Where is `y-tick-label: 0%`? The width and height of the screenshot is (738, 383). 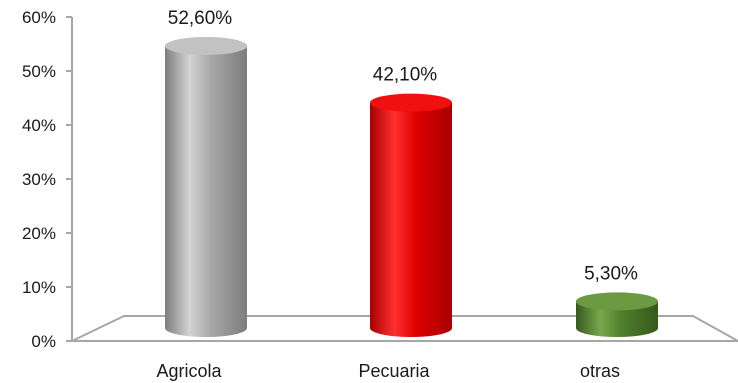
y-tick-label: 0% is located at coordinates (43, 341).